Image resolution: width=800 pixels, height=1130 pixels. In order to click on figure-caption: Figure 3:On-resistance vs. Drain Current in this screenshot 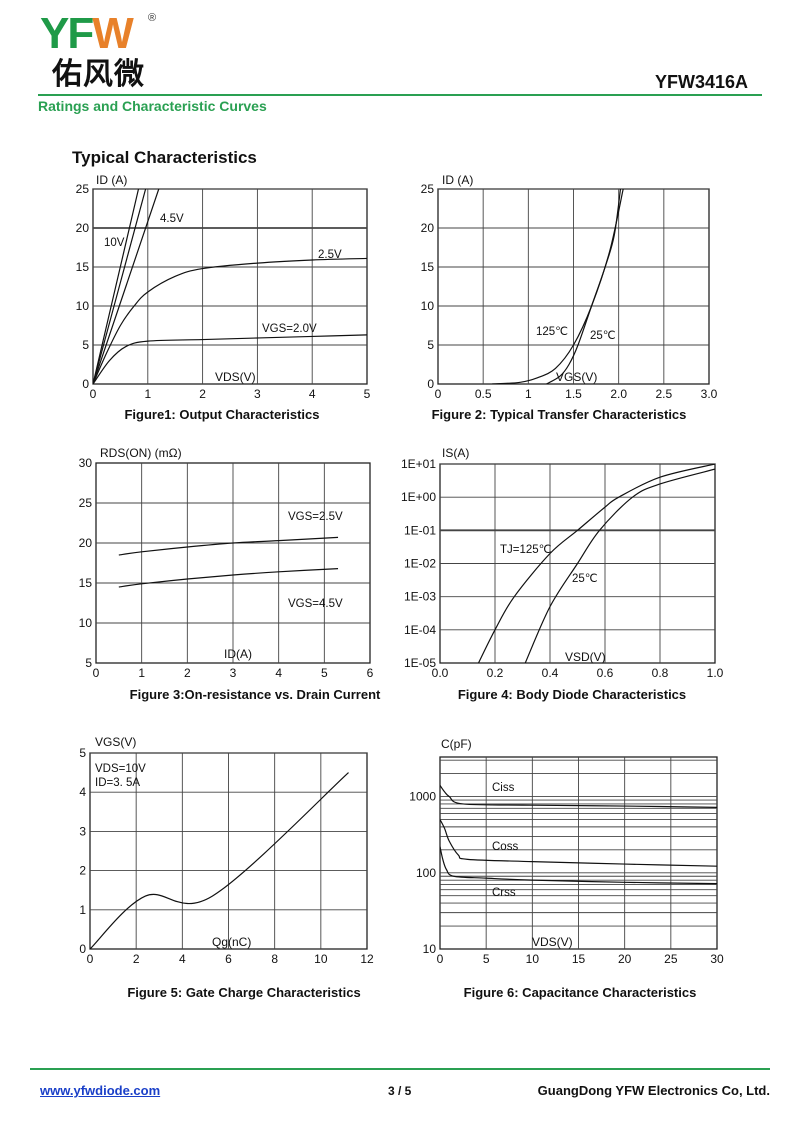, I will do `click(255, 694)`.